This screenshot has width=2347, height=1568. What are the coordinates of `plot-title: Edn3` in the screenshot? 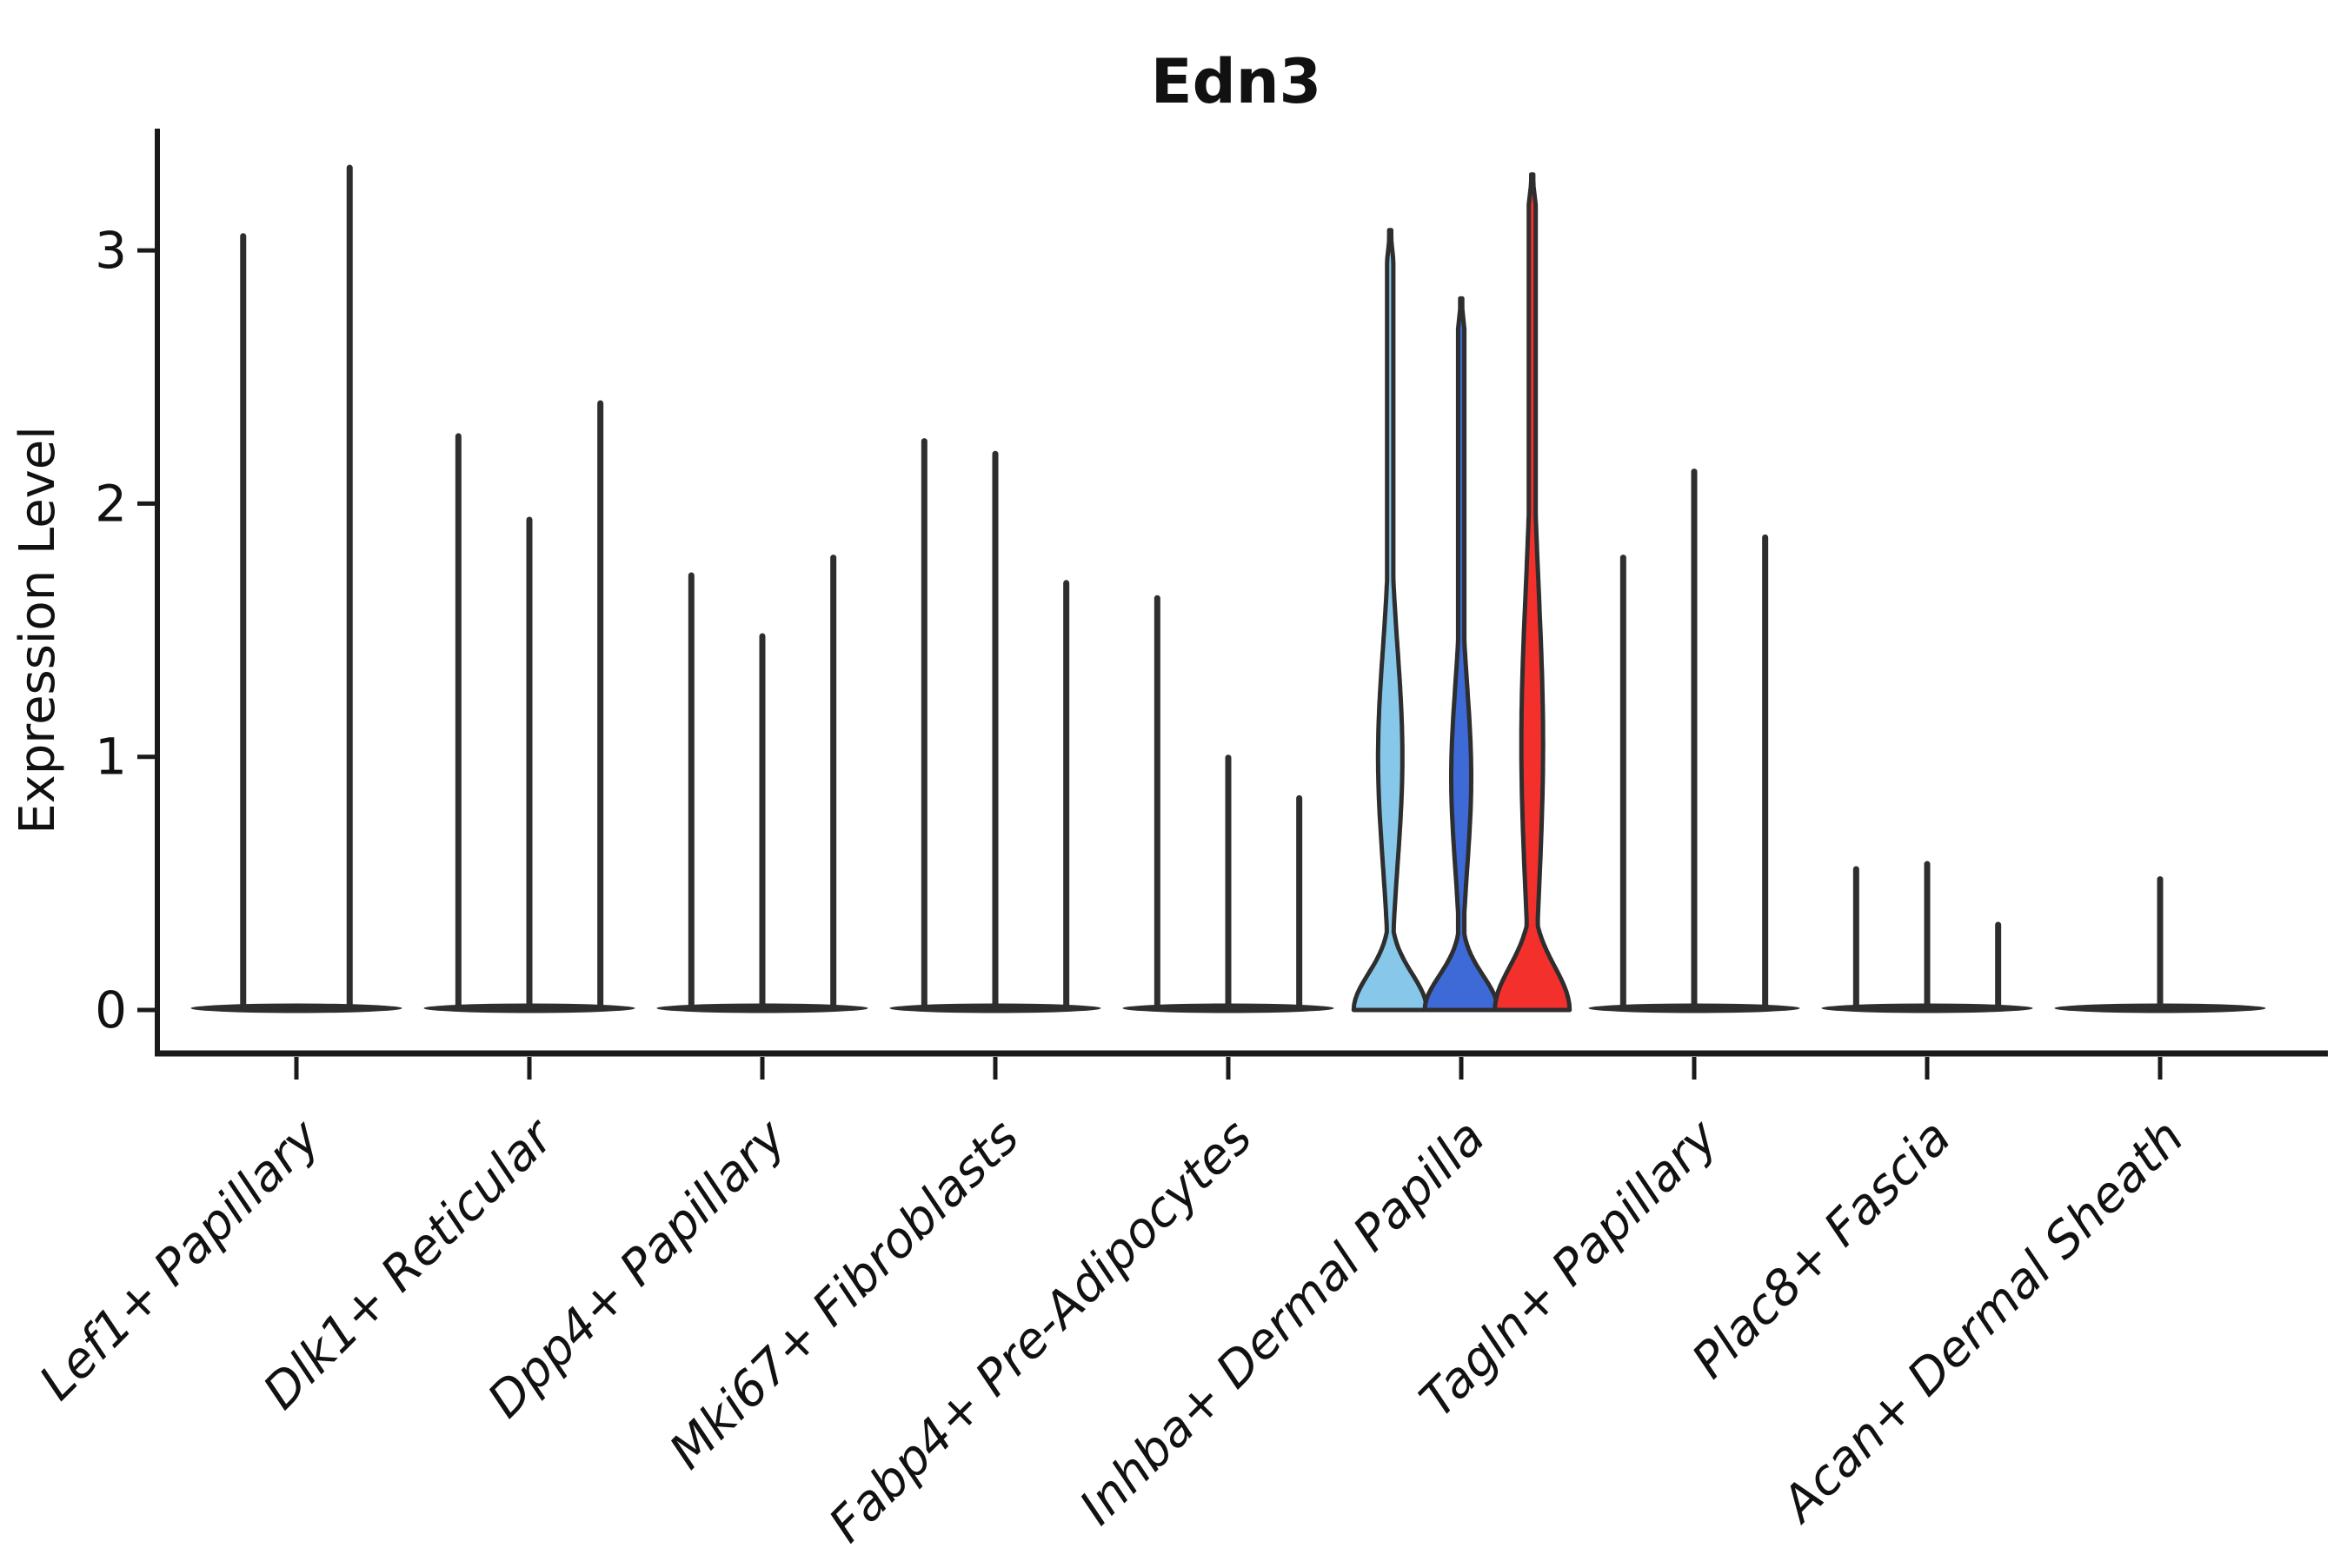 It's located at (1236, 81).